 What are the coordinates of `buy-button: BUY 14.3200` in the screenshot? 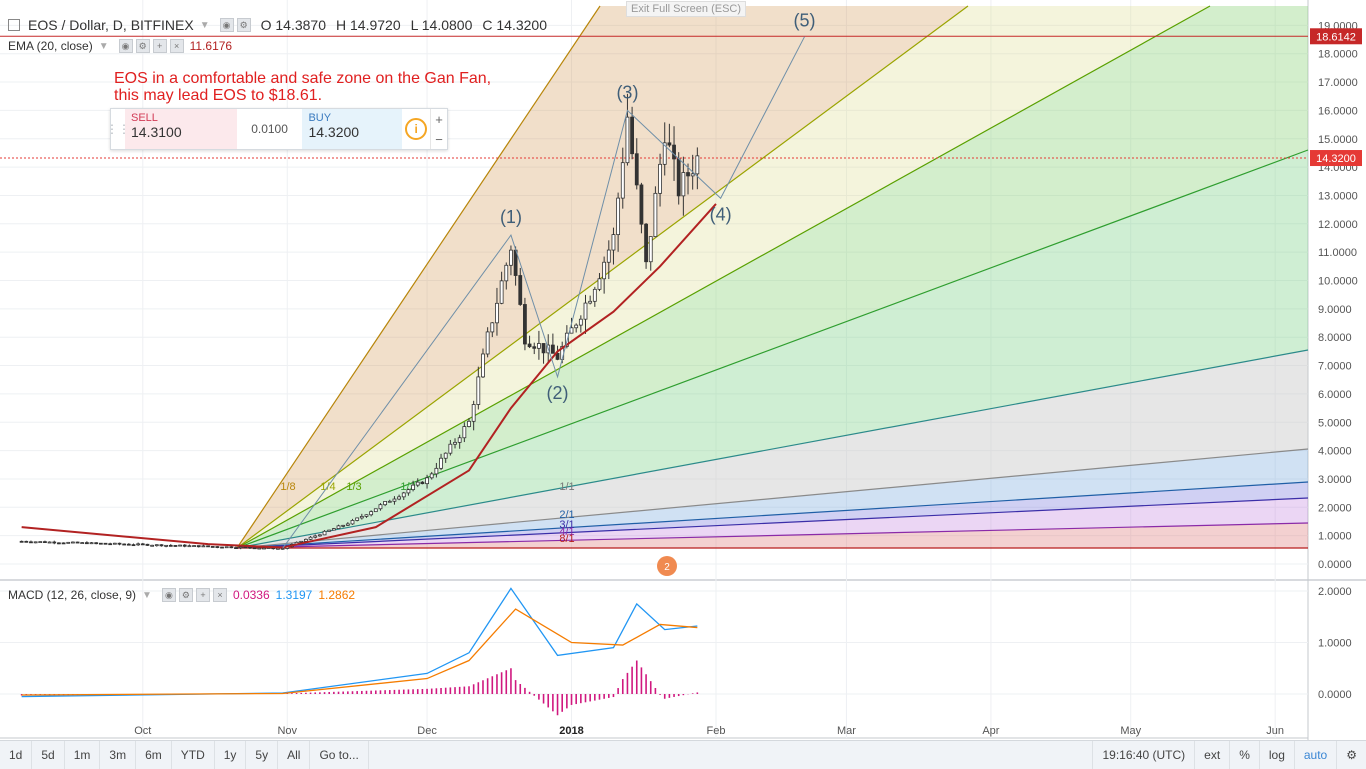 It's located at (352, 129).